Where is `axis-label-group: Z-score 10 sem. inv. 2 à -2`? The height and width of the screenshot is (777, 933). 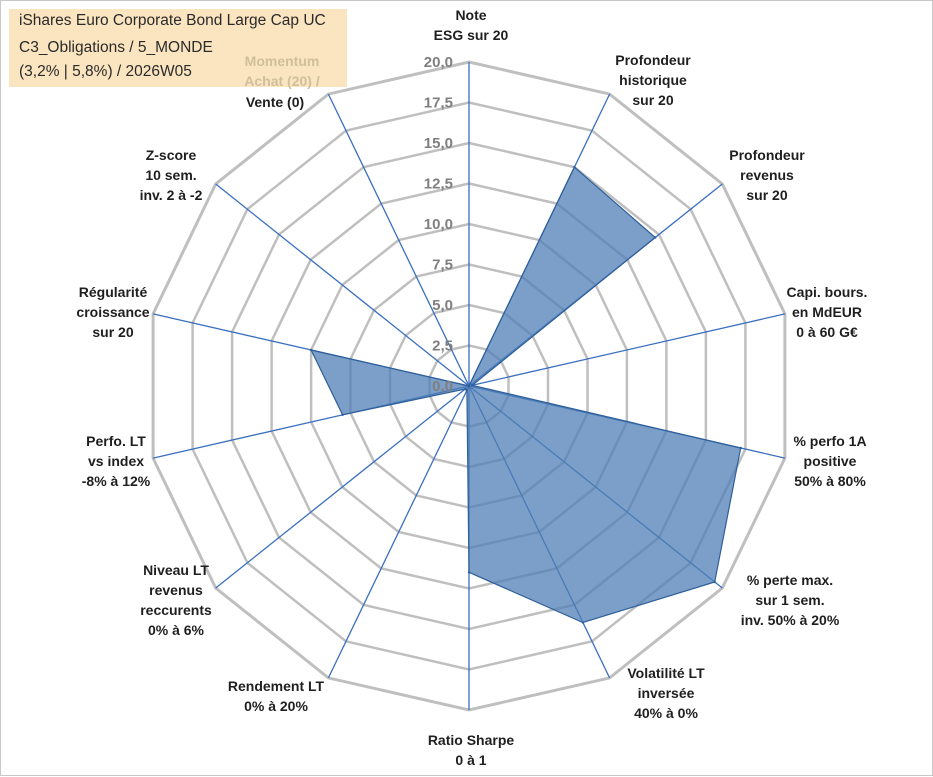
axis-label-group: Z-score 10 sem. inv. 2 à -2 is located at coordinates (171, 175).